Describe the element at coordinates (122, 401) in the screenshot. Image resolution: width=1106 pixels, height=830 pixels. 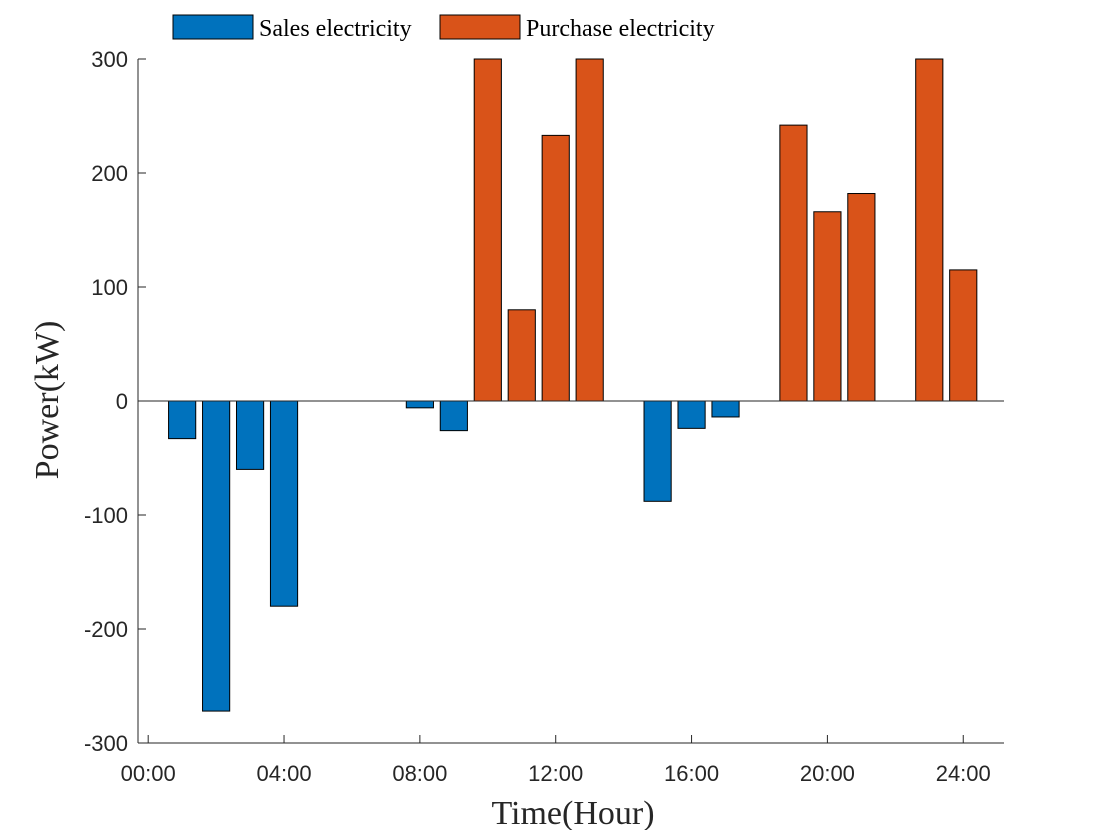
I see `y-tick-label: 0` at that location.